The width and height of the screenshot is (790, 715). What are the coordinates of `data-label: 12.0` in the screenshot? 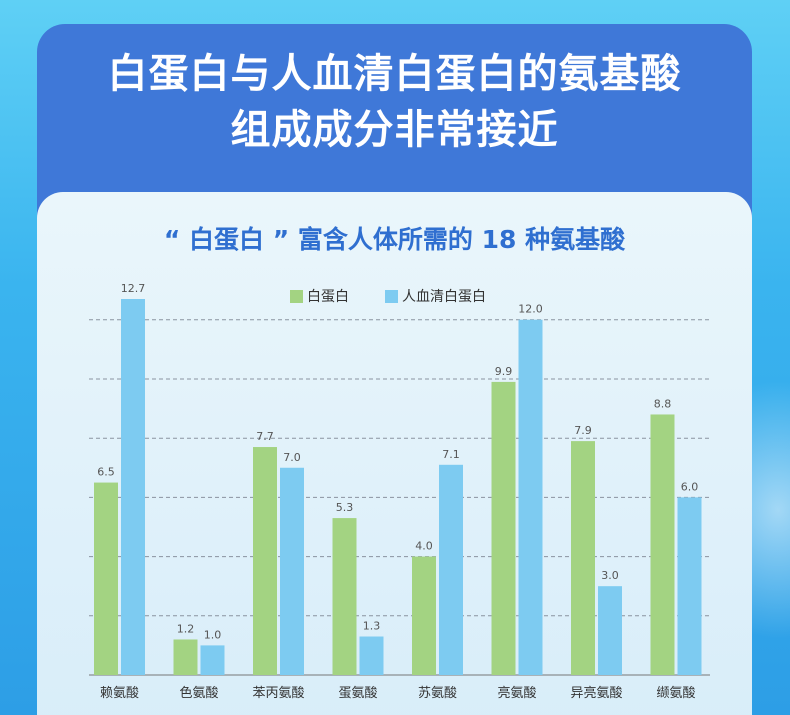 It's located at (530, 309).